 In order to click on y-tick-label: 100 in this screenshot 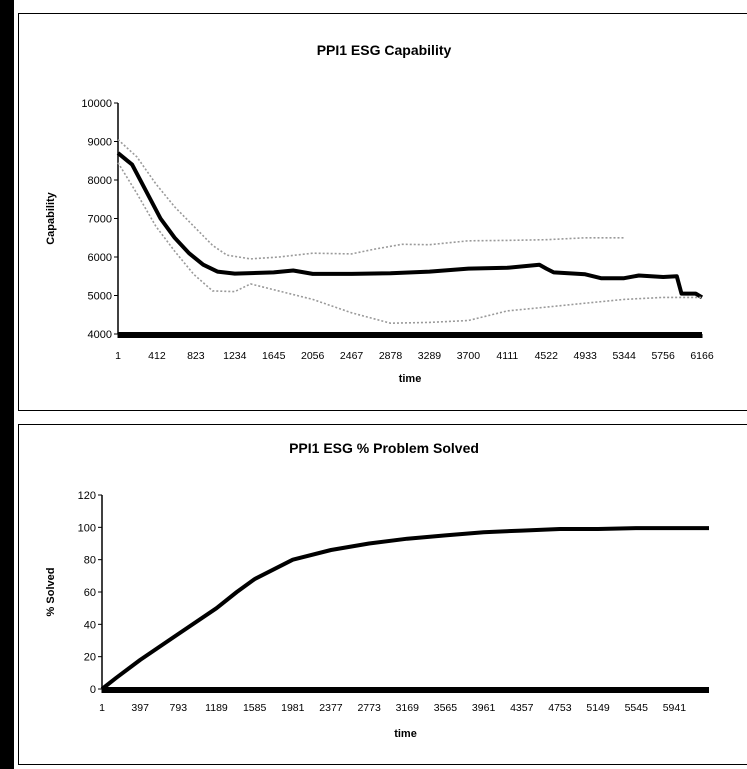, I will do `click(87, 528)`.